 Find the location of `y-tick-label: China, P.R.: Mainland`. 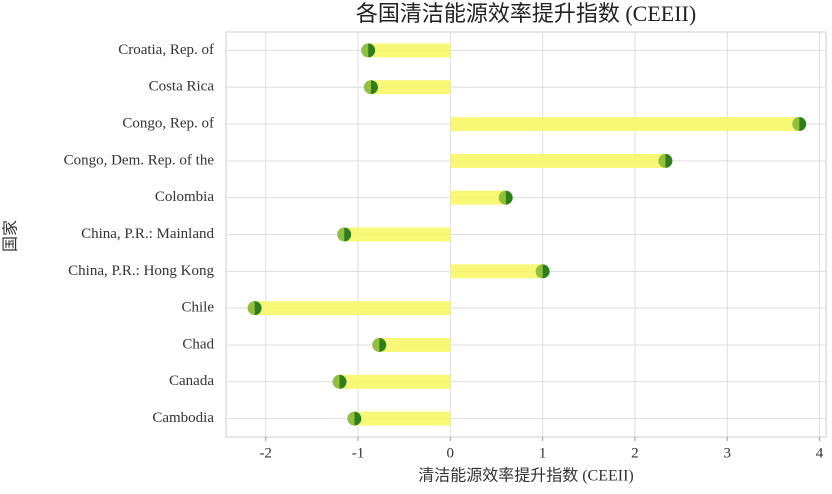

y-tick-label: China, P.R.: Mainland is located at coordinates (147, 234).